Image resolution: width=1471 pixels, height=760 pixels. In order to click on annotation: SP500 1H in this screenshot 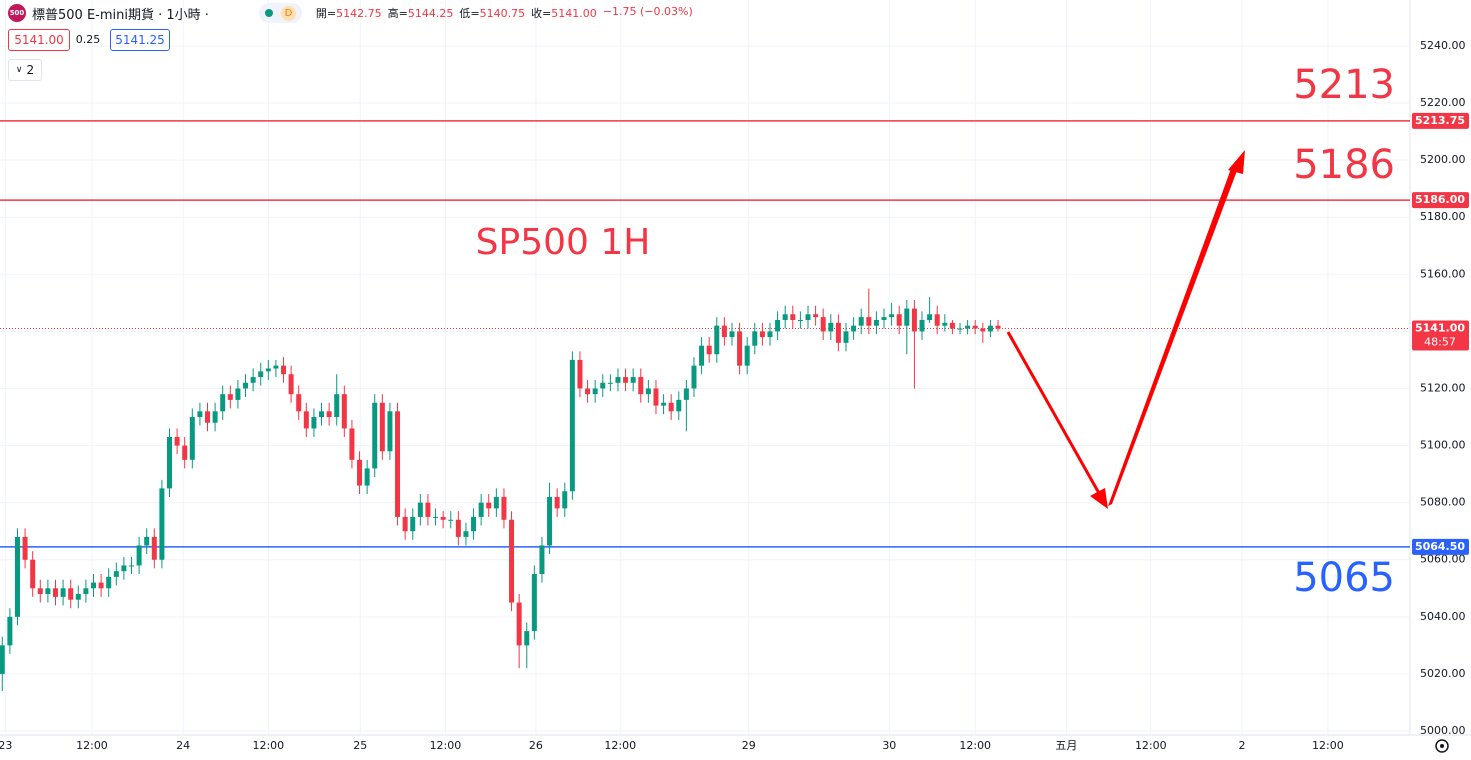, I will do `click(563, 242)`.